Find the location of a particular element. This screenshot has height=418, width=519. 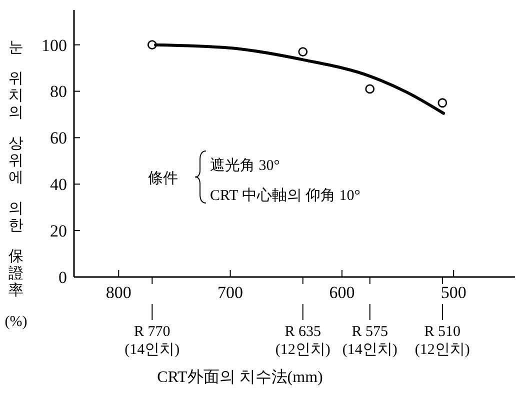

annotation: R 770 (14인치) is located at coordinates (152, 341).